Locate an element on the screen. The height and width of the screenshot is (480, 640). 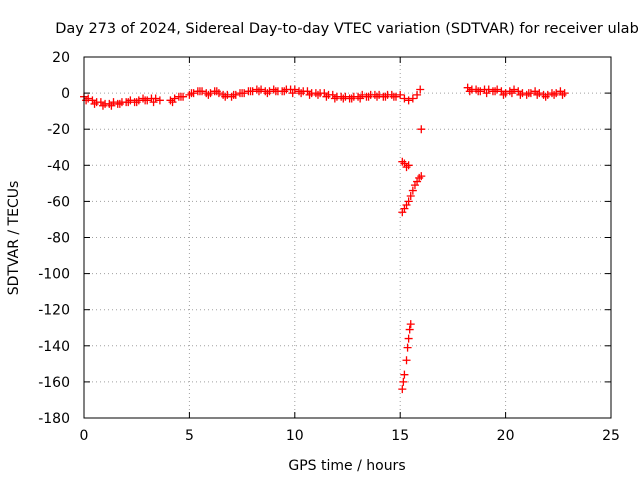
y-axis-label: SDTVAR / TECUs is located at coordinates (14, 238).